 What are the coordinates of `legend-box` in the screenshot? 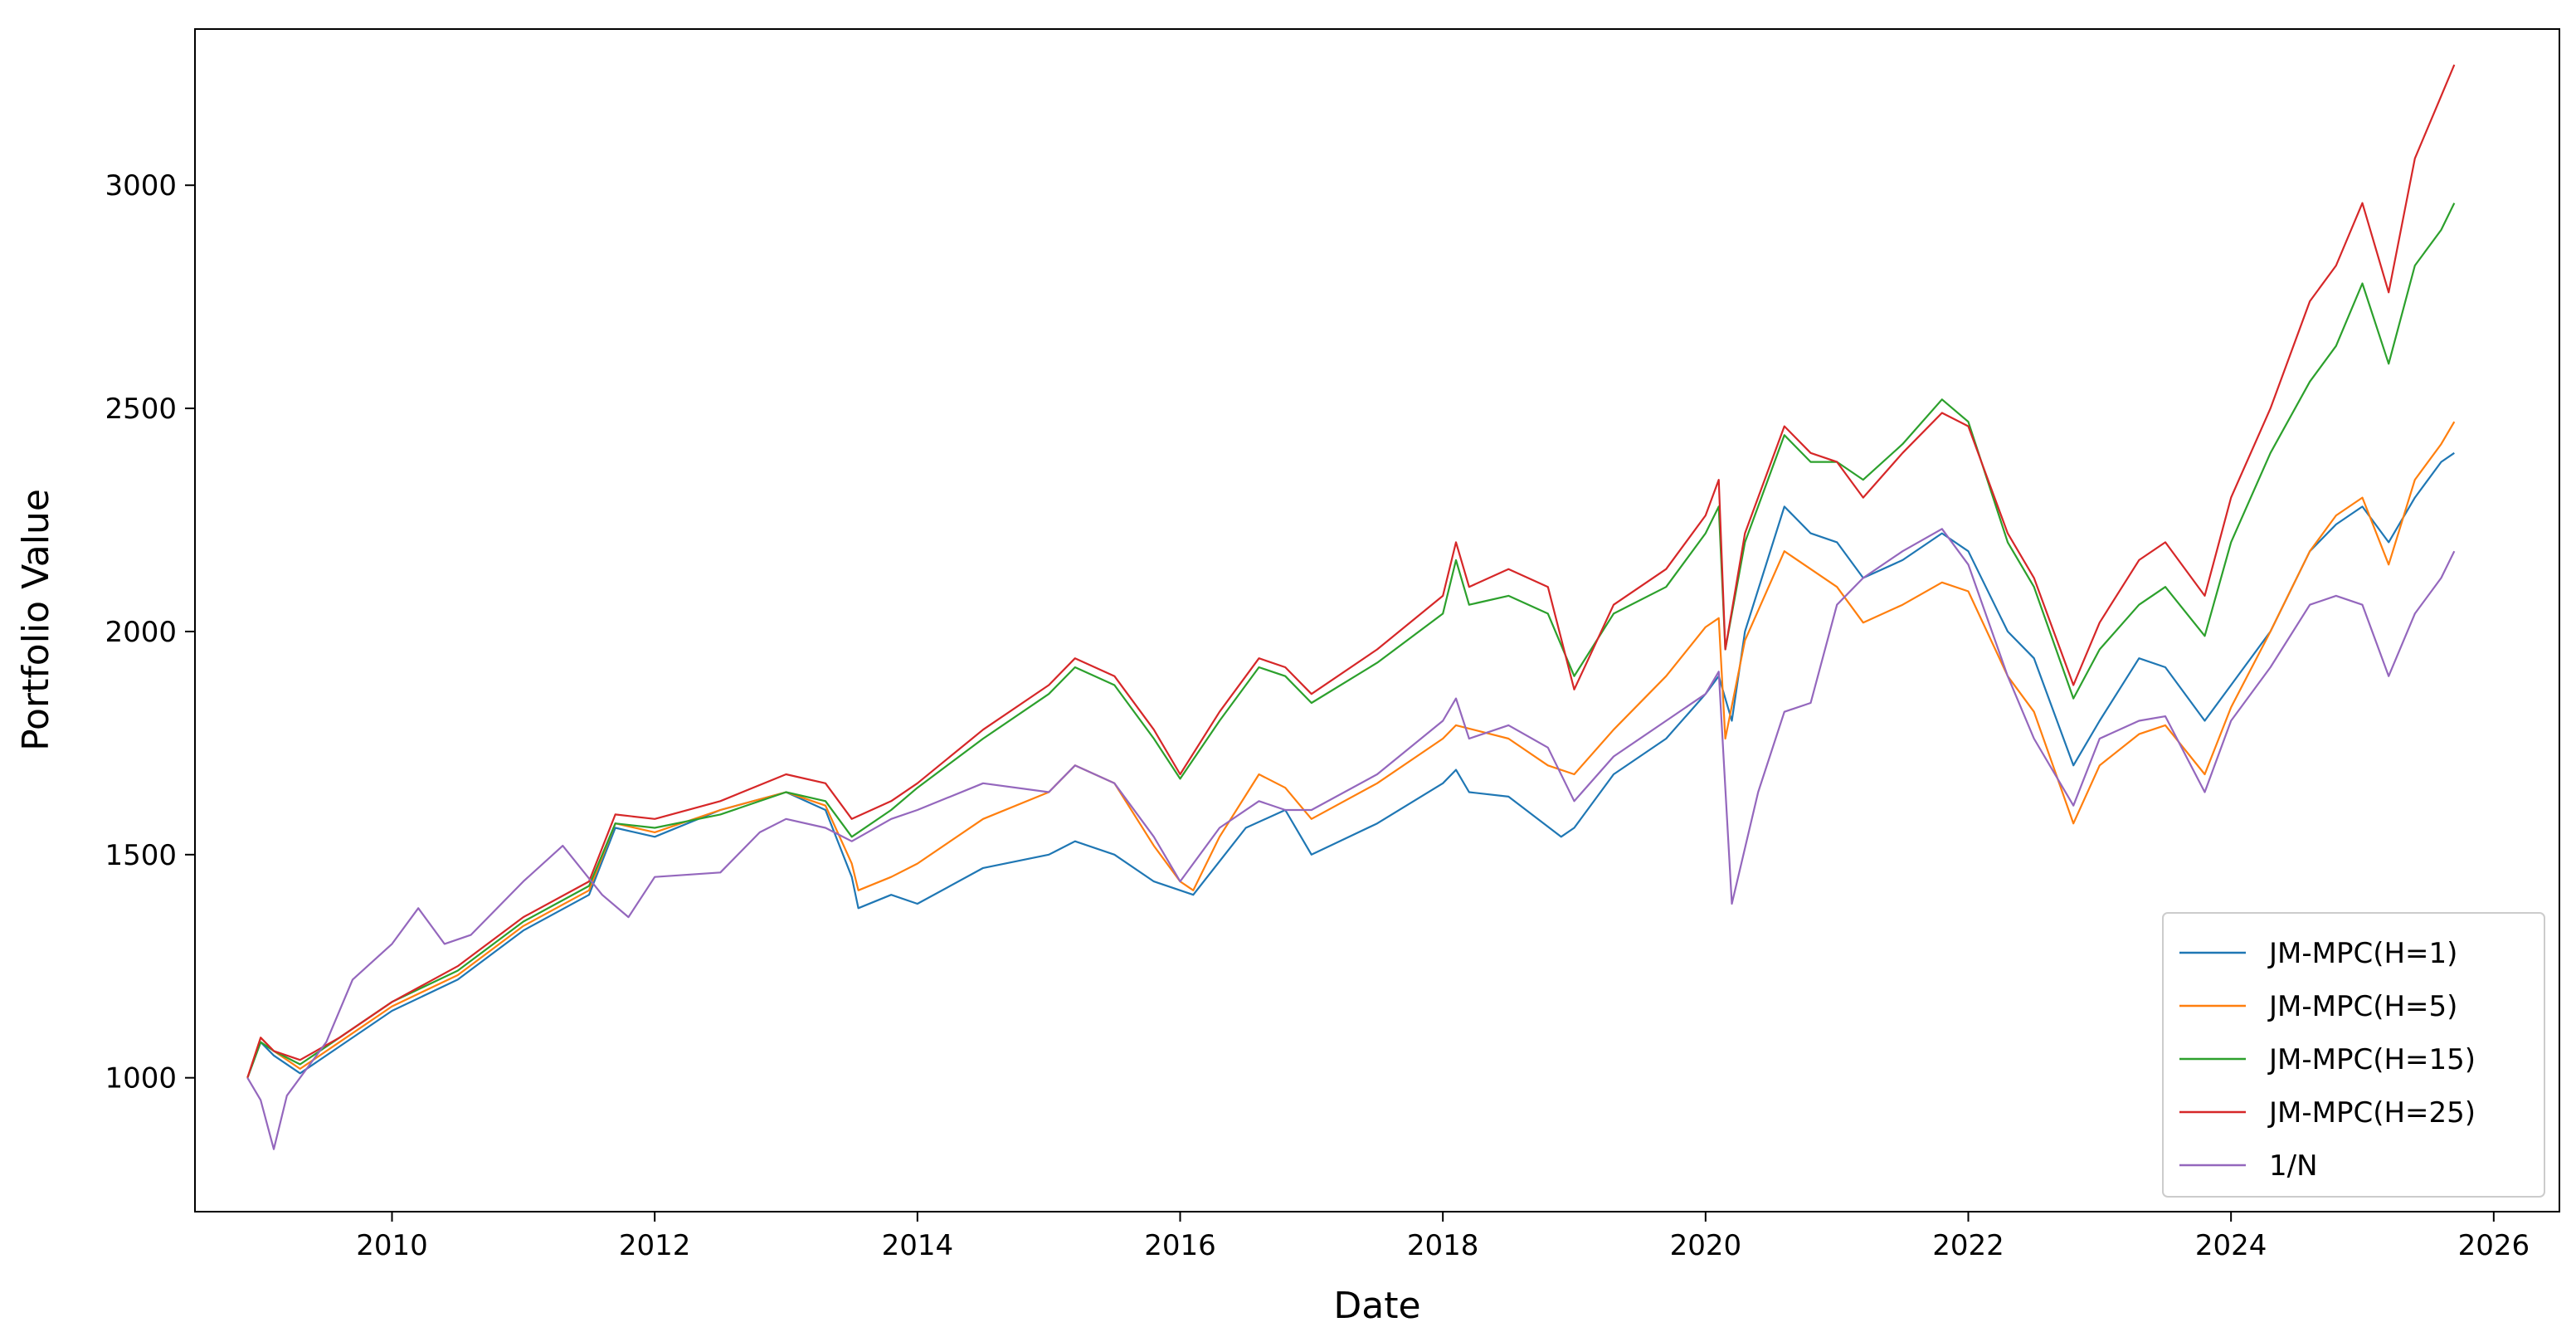 It's located at (2353, 1055).